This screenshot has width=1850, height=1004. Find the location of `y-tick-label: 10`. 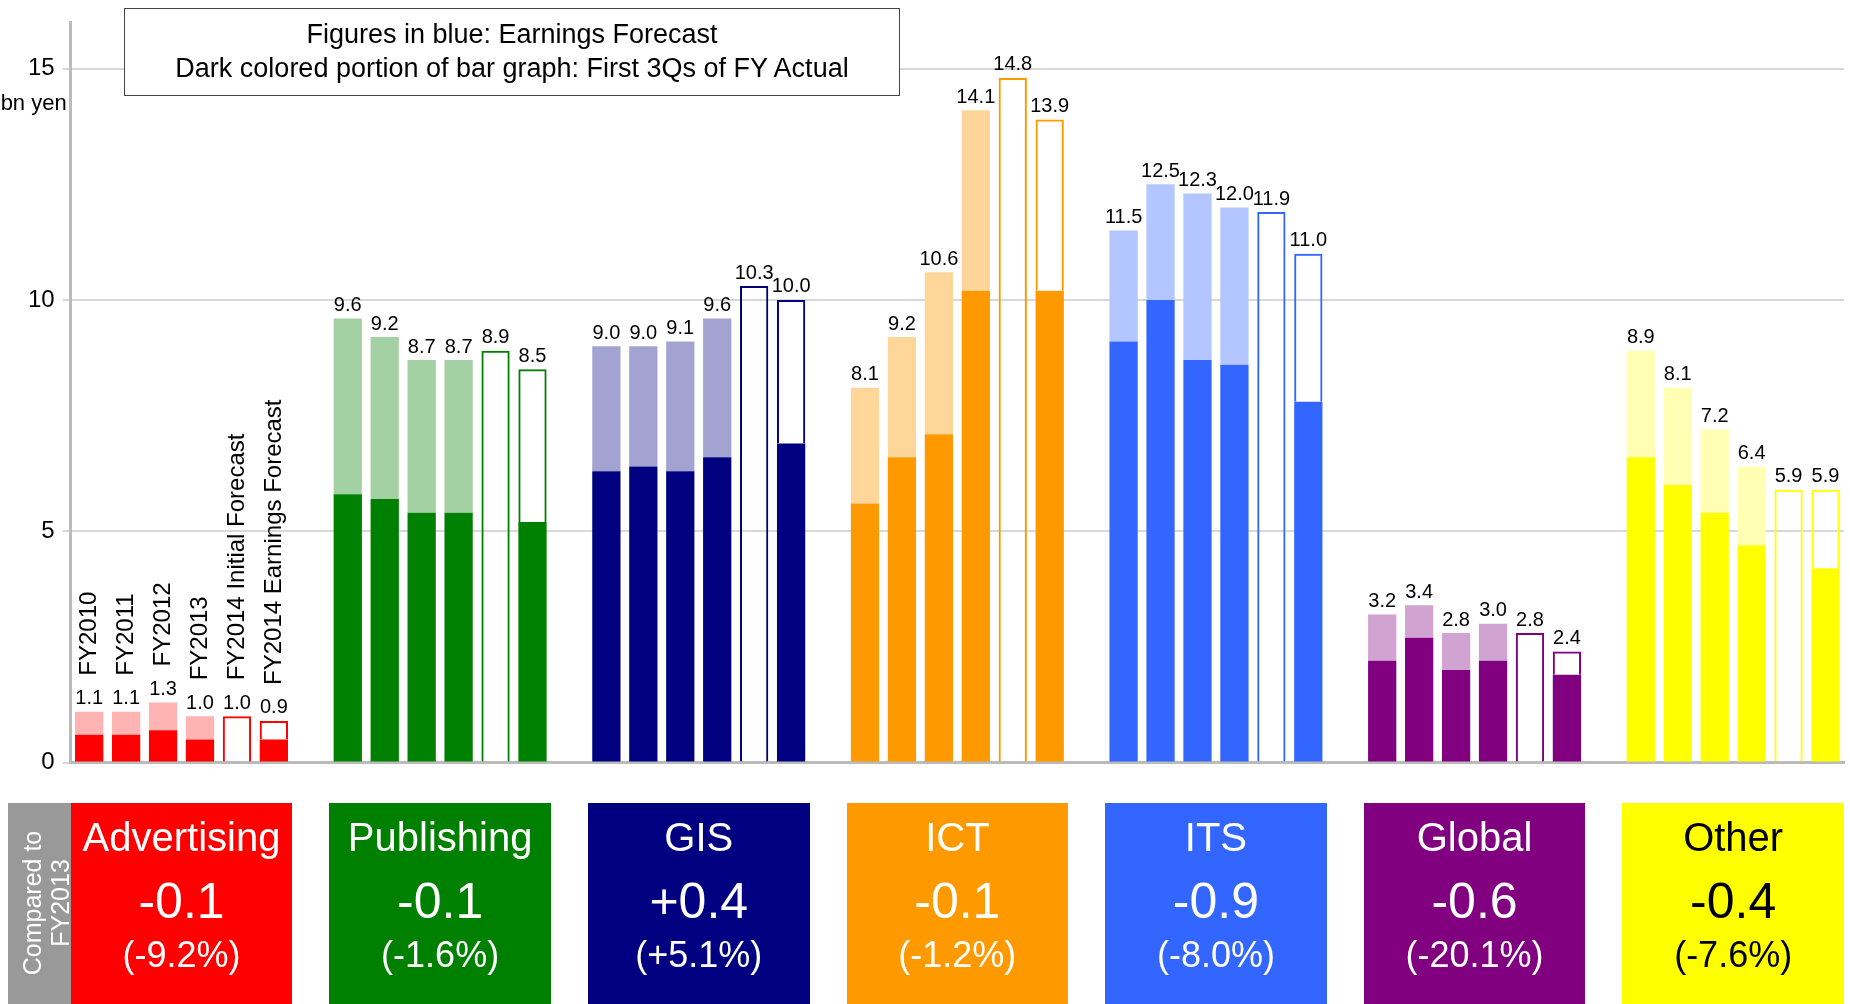

y-tick-label: 10 is located at coordinates (41, 298).